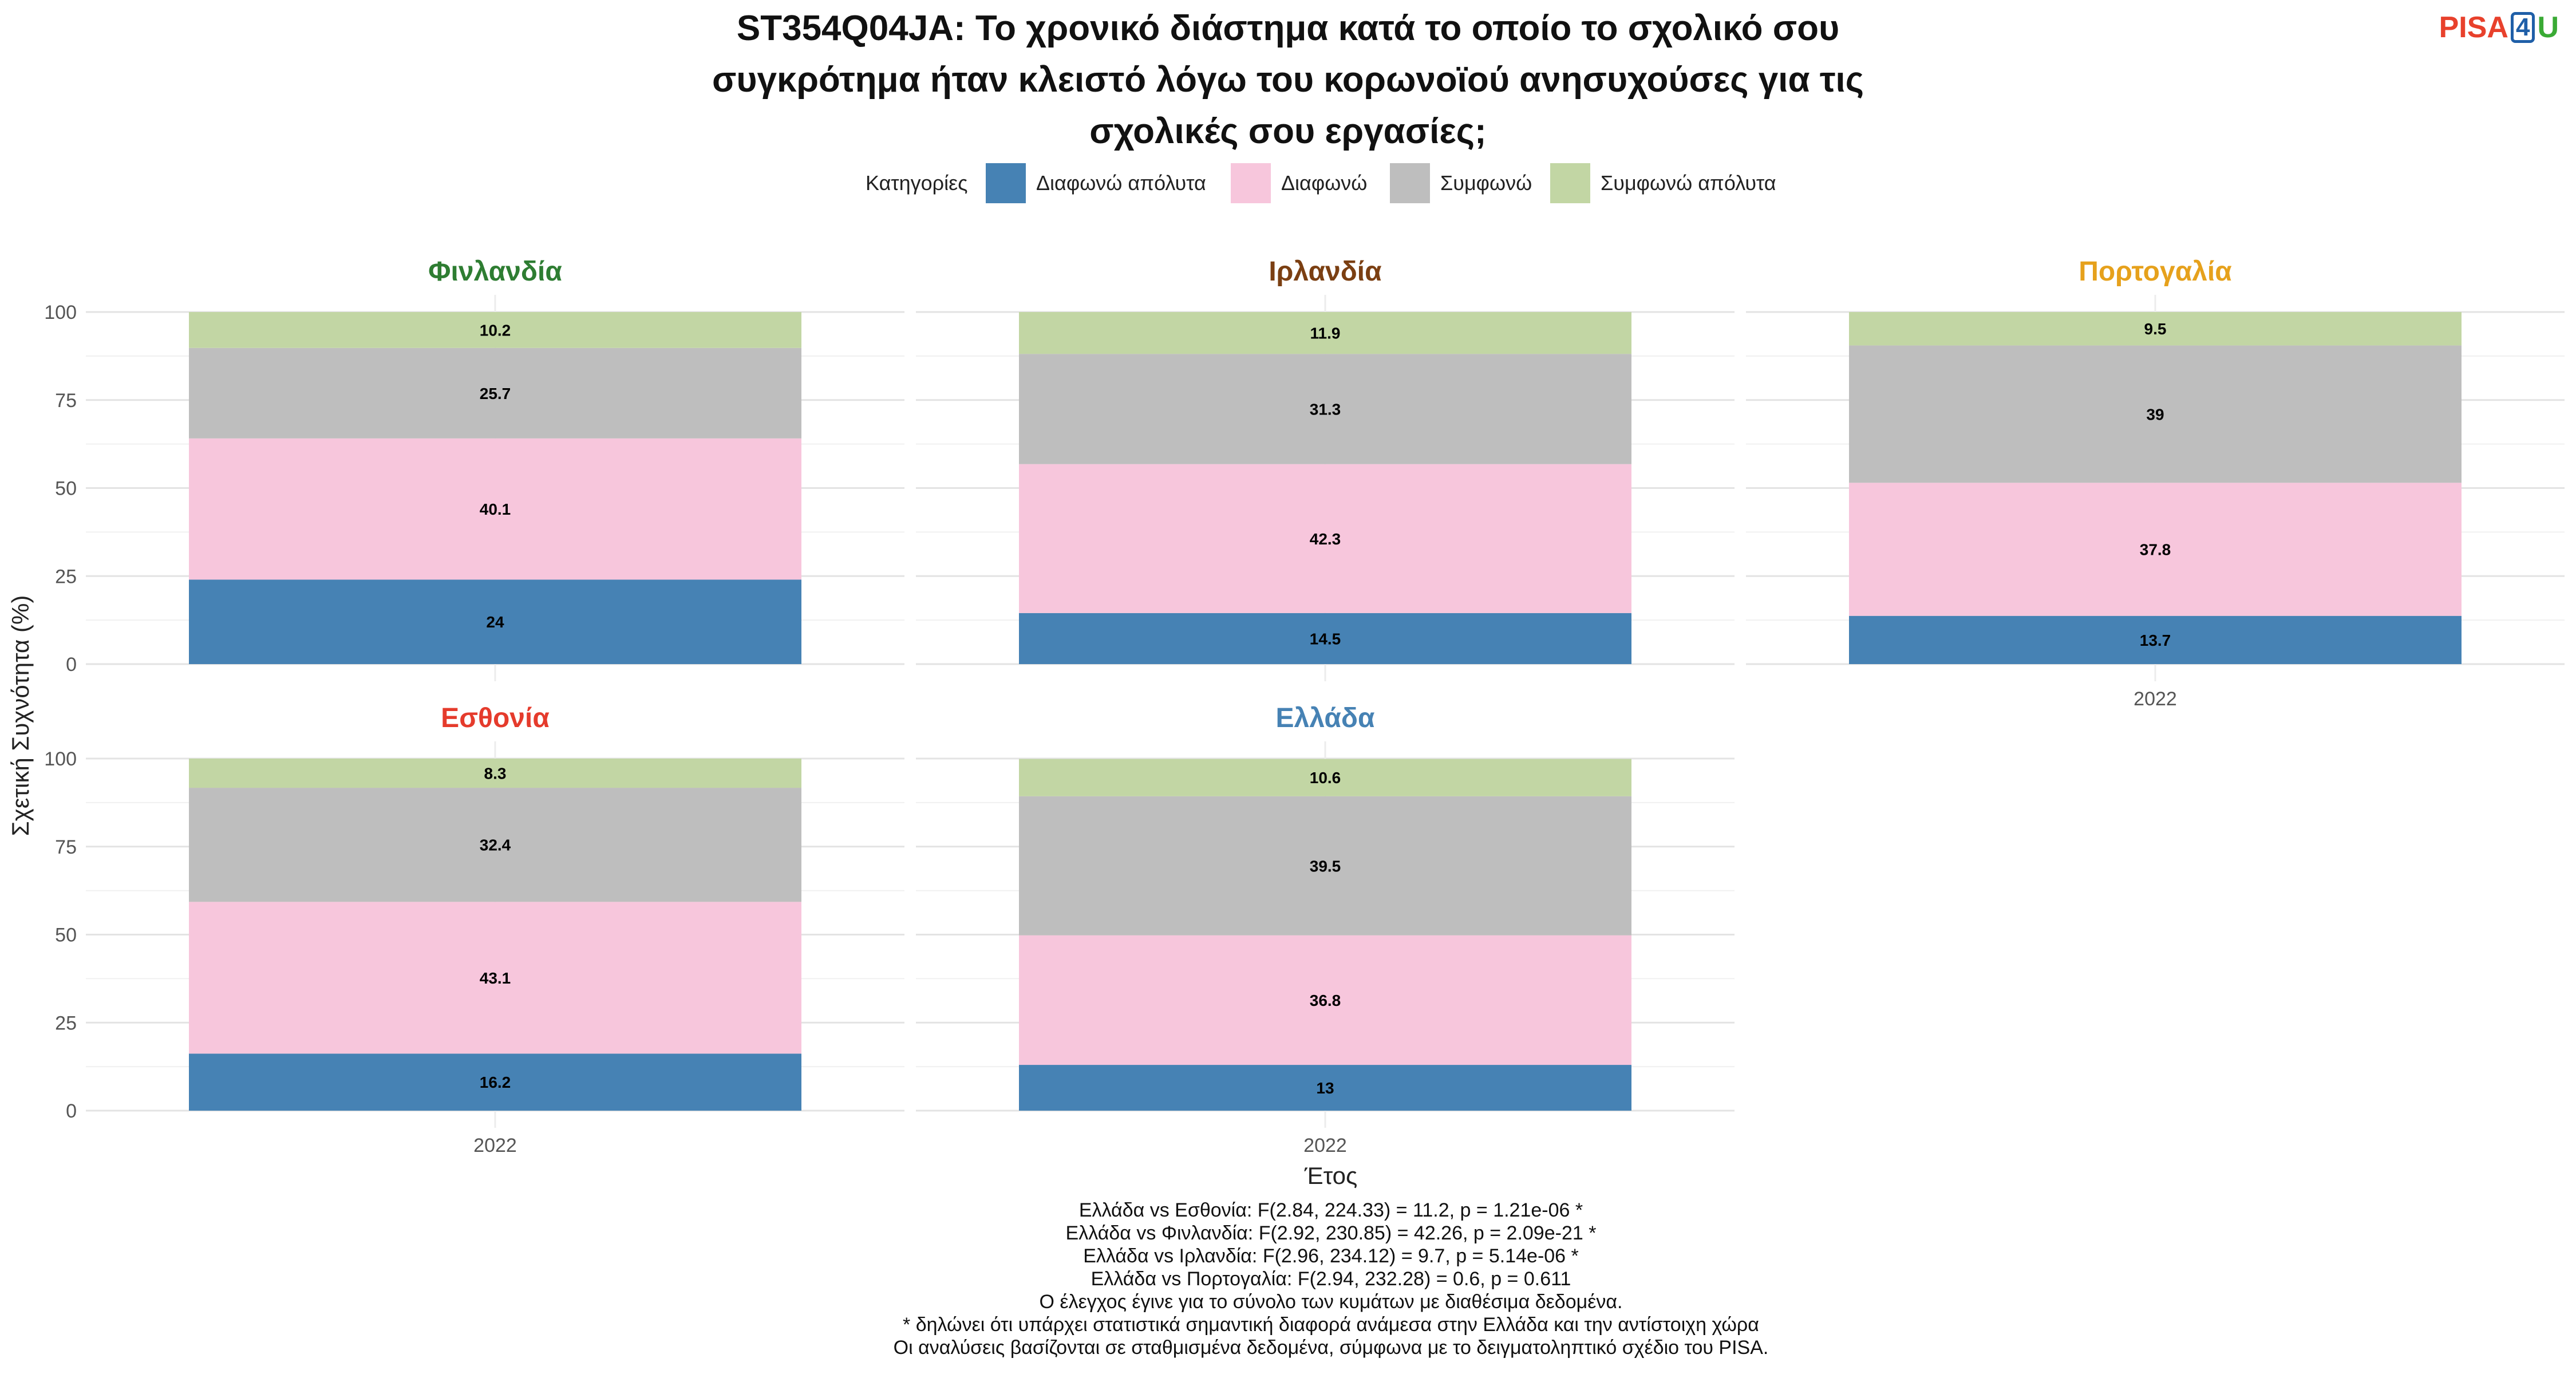 Image resolution: width=2576 pixels, height=1374 pixels. I want to click on data-label: 11.9, so click(1325, 333).